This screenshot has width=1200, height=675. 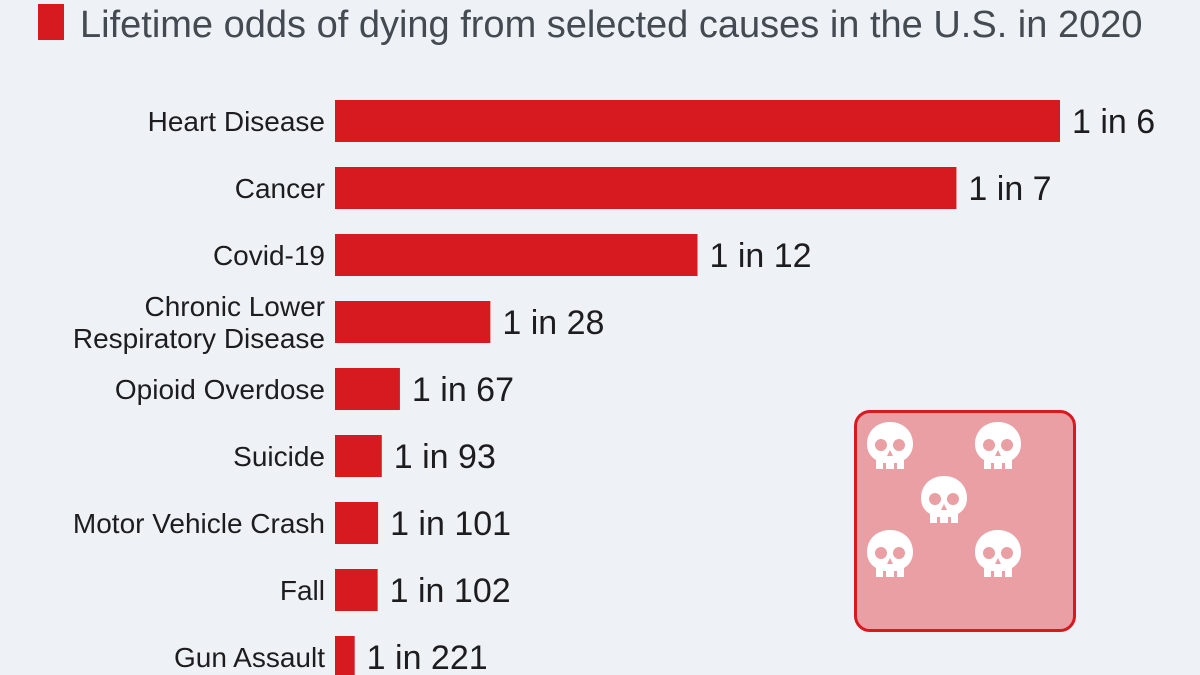 What do you see at coordinates (269, 255) in the screenshot?
I see `category-label: Covid-19` at bounding box center [269, 255].